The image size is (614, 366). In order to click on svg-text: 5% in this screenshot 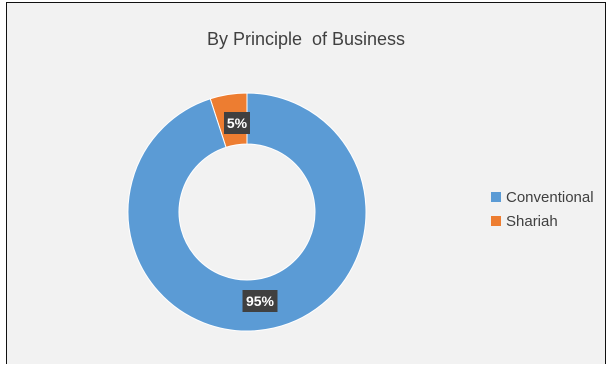, I will do `click(237, 123)`.